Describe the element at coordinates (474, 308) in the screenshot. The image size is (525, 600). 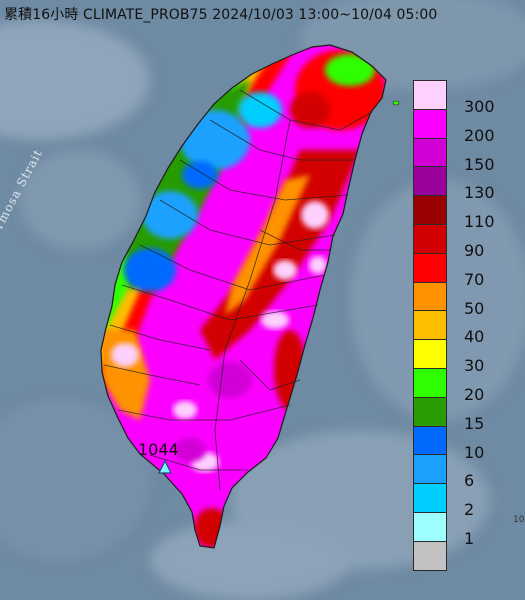
I see `legend-label: 50` at that location.